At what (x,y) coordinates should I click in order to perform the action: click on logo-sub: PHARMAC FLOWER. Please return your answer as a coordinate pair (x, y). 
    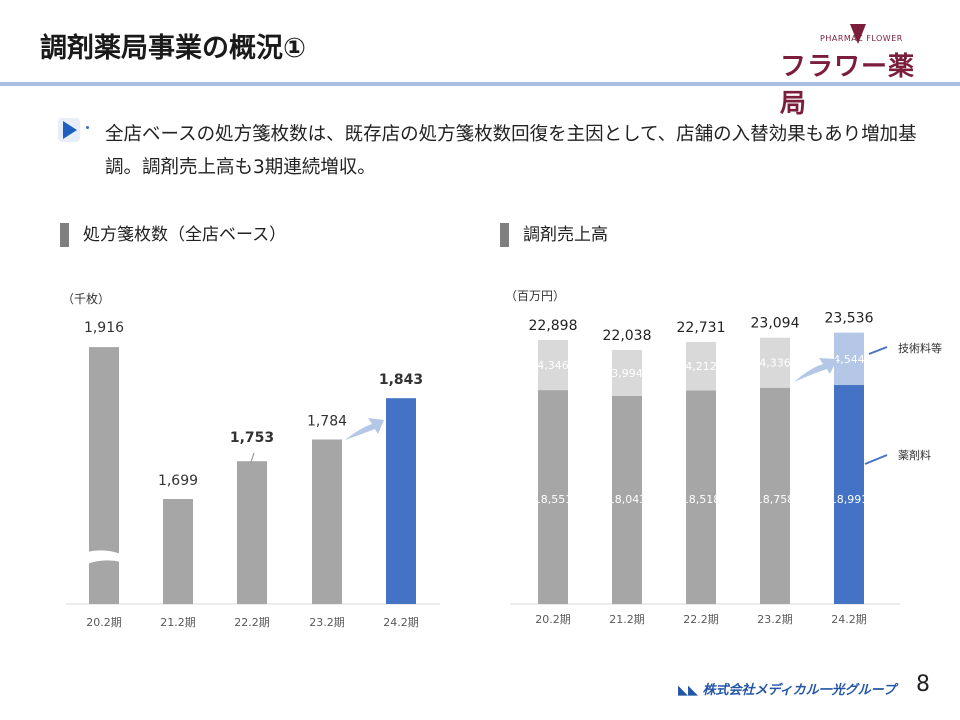
    Looking at the image, I should click on (861, 38).